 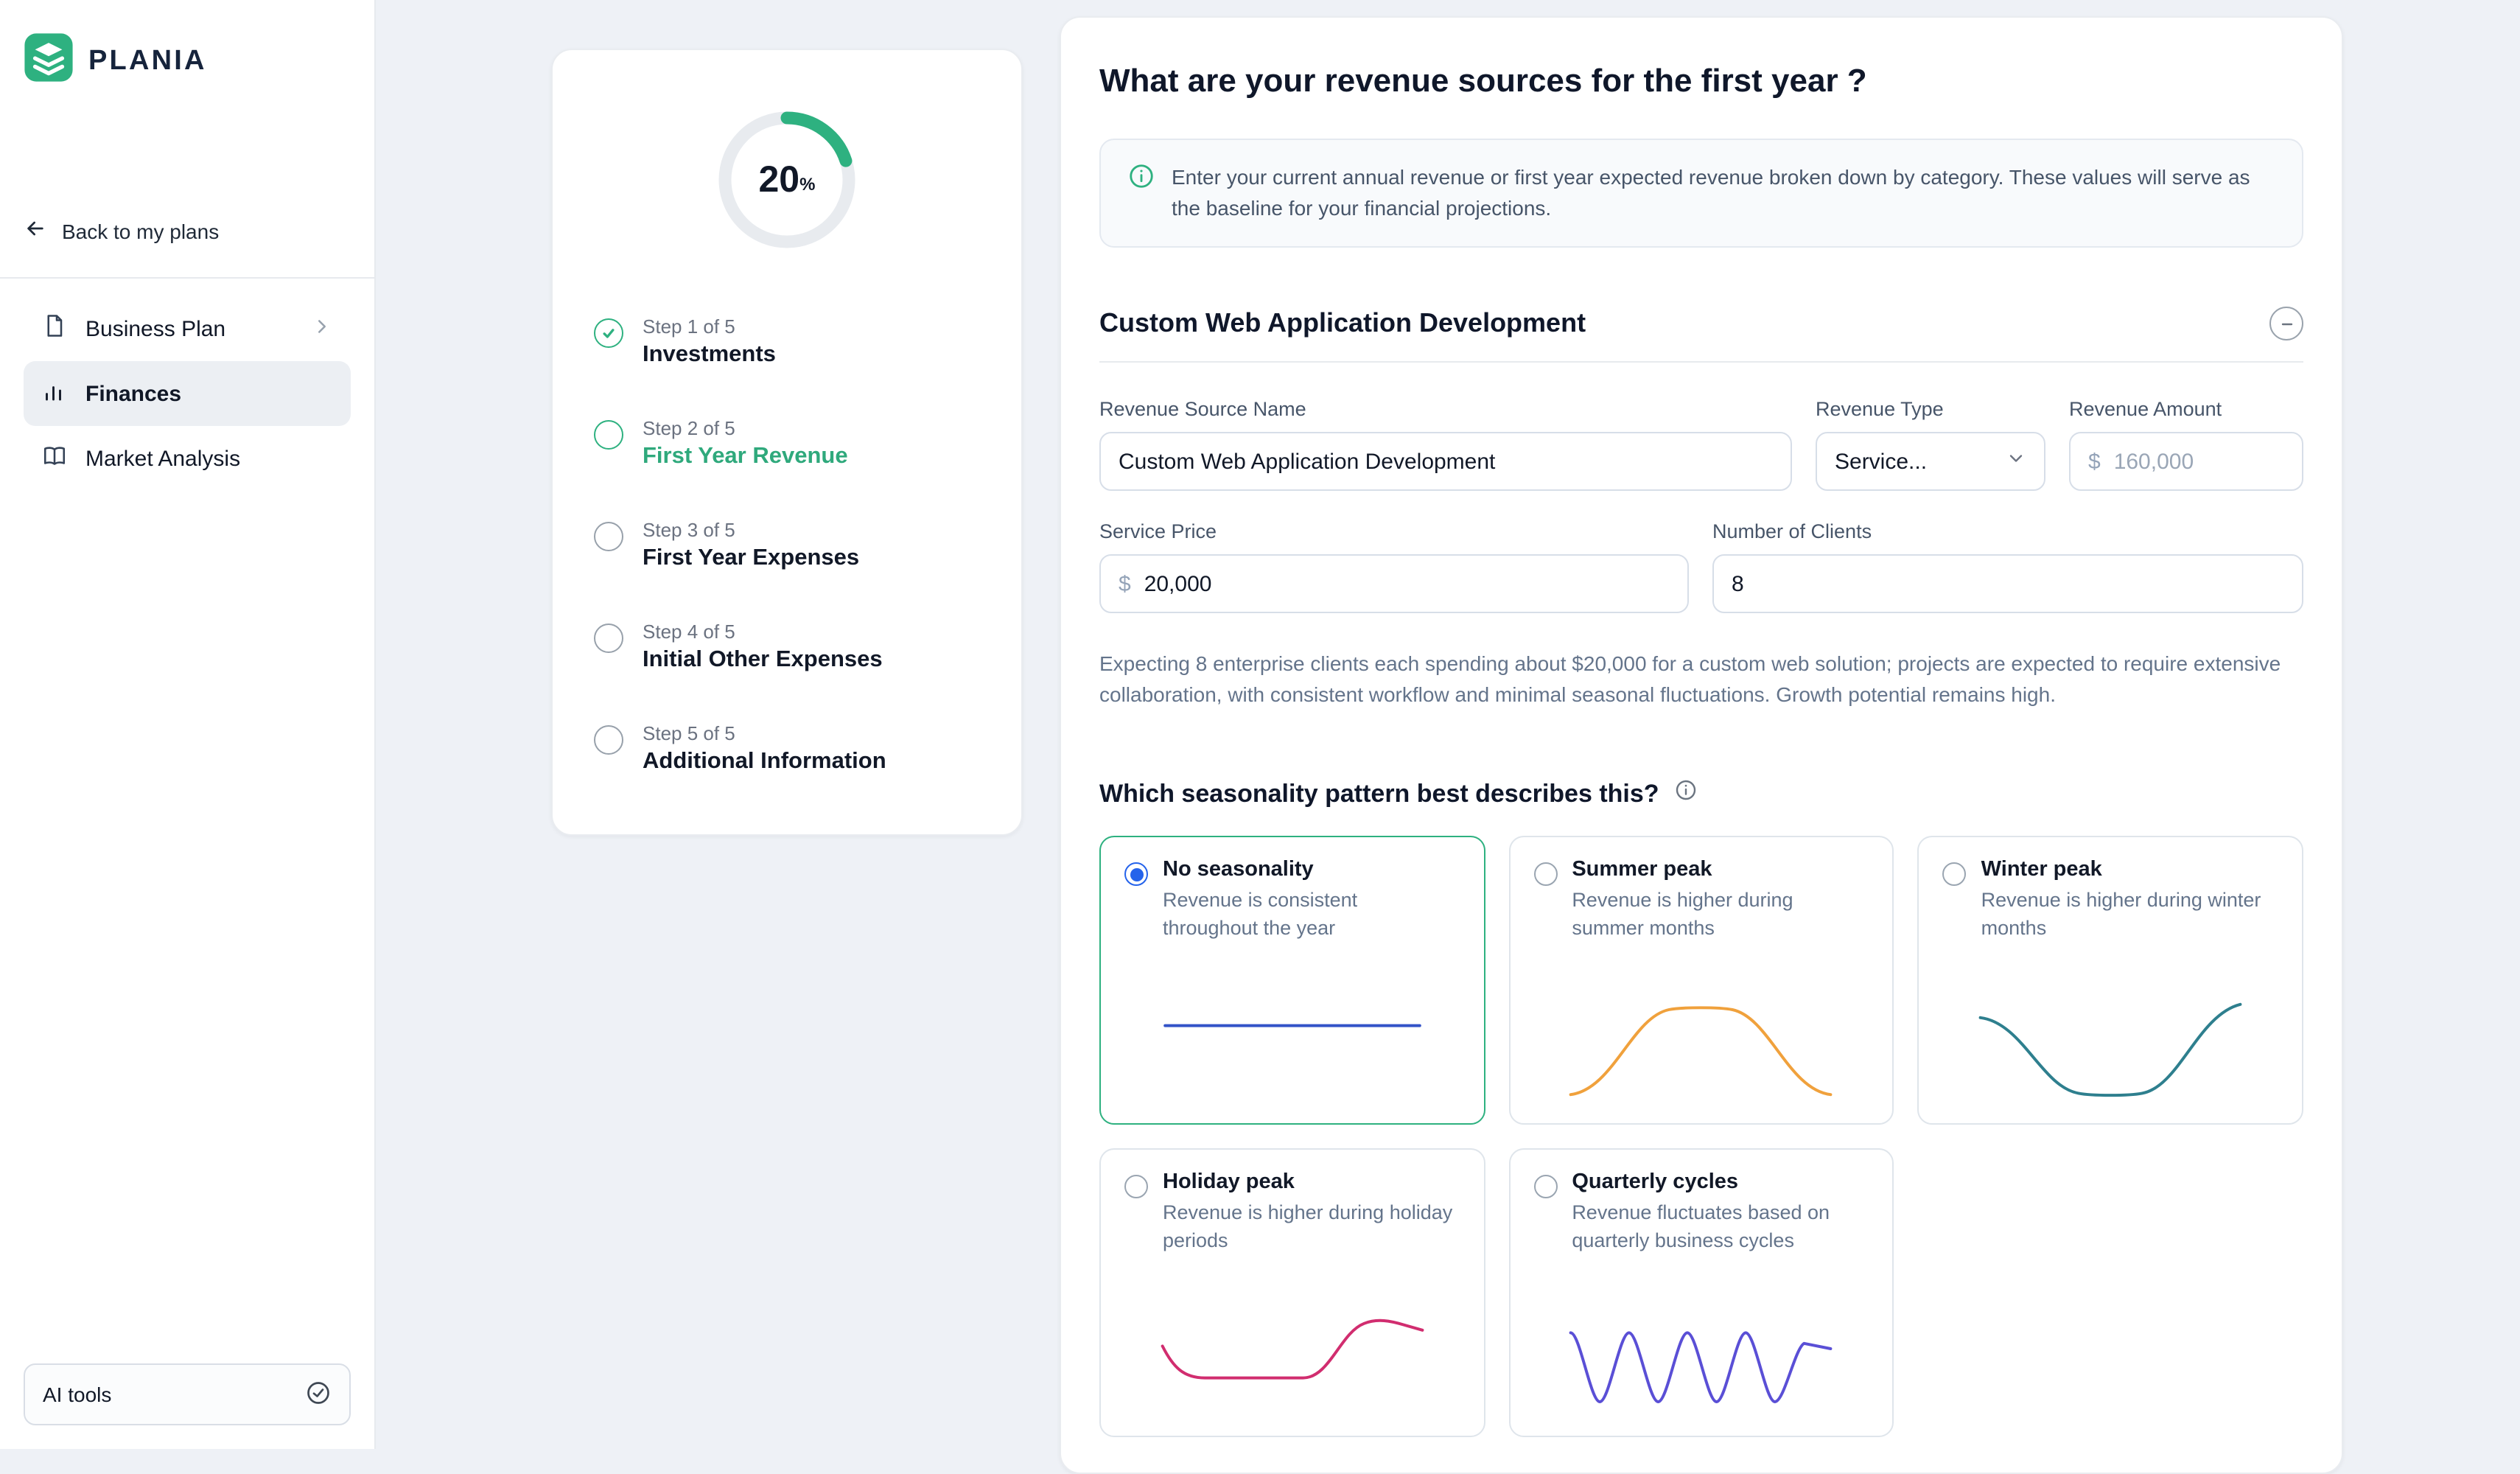 What do you see at coordinates (1701, 566) in the screenshot?
I see `form-row-2: Service Price $ Number of Clients` at bounding box center [1701, 566].